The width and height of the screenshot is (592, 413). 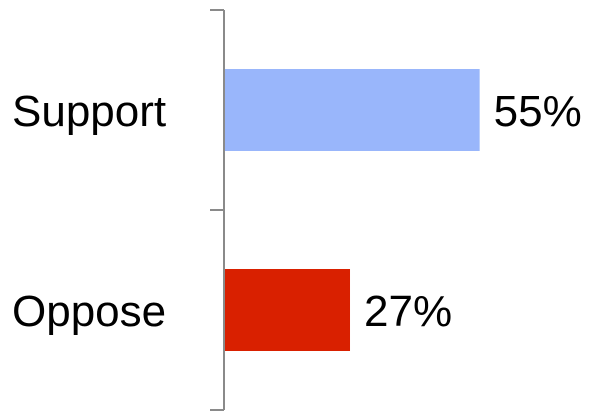 What do you see at coordinates (352, 110) in the screenshot?
I see `bar-support` at bounding box center [352, 110].